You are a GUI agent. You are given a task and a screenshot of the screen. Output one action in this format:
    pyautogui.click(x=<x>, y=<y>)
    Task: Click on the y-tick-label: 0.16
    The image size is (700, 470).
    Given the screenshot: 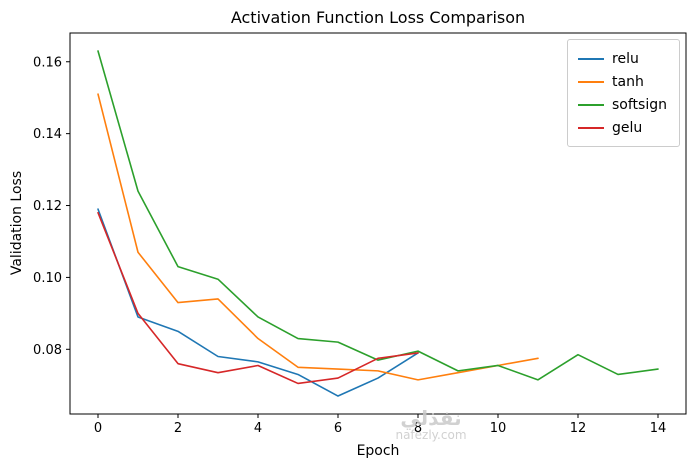 What is the action you would take?
    pyautogui.click(x=47, y=62)
    